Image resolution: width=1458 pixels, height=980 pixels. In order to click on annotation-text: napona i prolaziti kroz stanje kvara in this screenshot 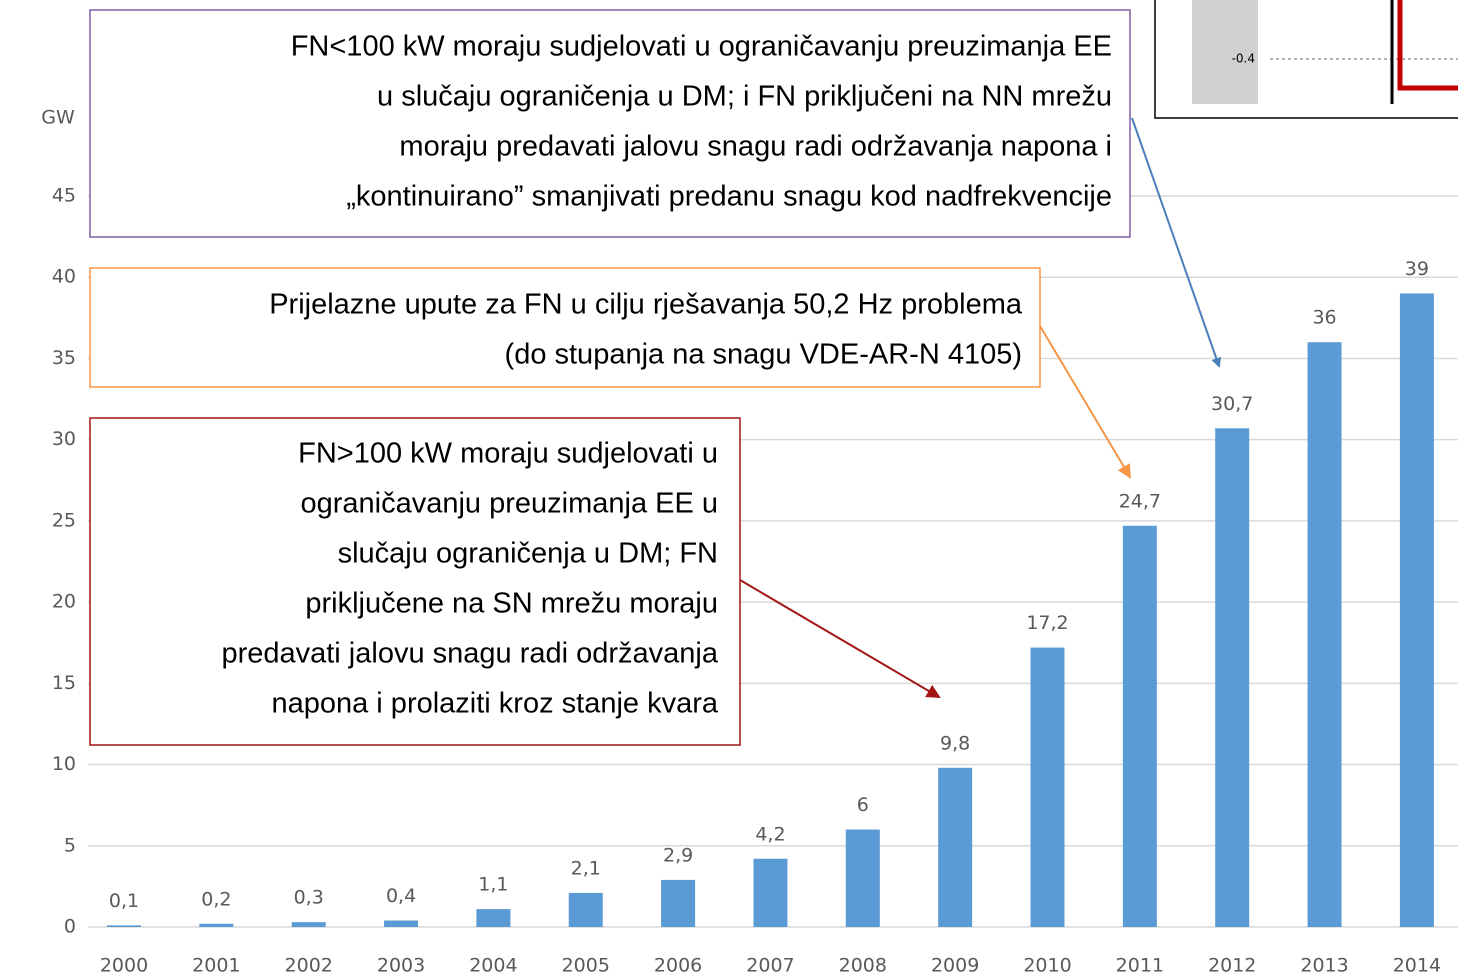, I will do `click(494, 704)`.